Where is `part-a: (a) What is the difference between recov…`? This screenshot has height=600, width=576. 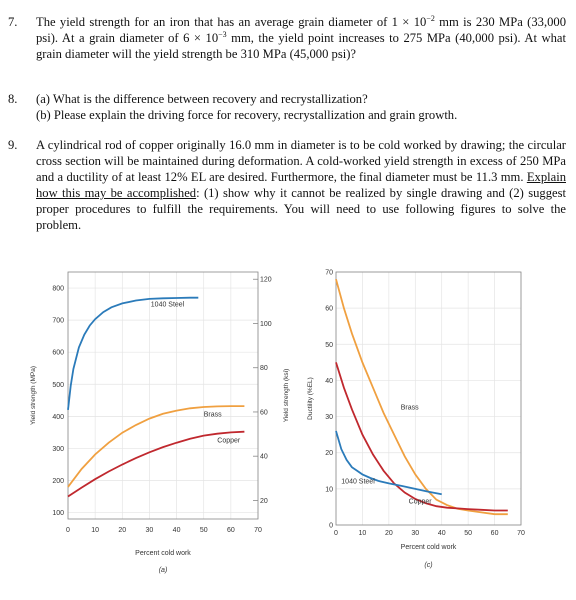
part-a: (a) What is the difference between recov… is located at coordinates (202, 99).